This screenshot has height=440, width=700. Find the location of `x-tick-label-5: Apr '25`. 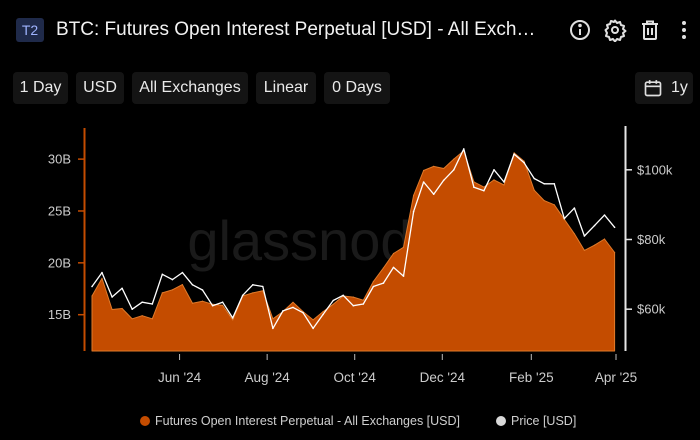

x-tick-label-5: Apr '25 is located at coordinates (616, 377).